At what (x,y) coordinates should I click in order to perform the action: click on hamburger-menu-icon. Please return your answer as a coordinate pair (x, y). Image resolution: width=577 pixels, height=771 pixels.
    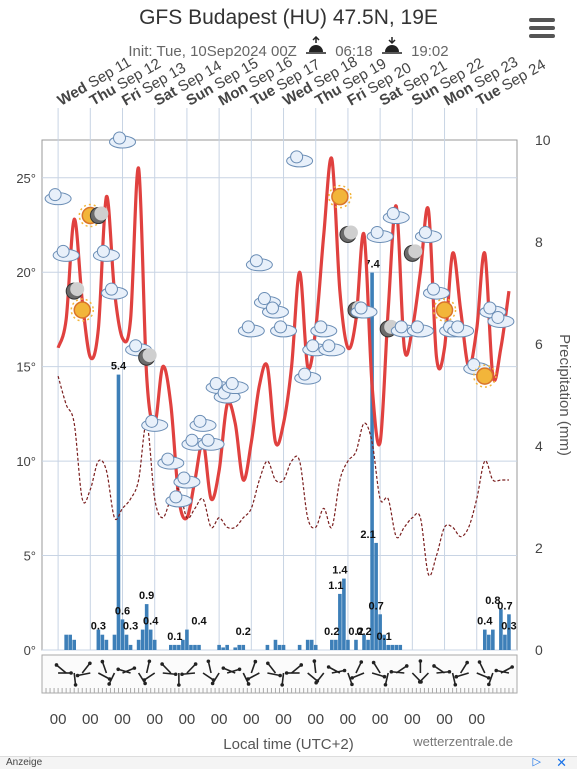
    Looking at the image, I should click on (542, 29).